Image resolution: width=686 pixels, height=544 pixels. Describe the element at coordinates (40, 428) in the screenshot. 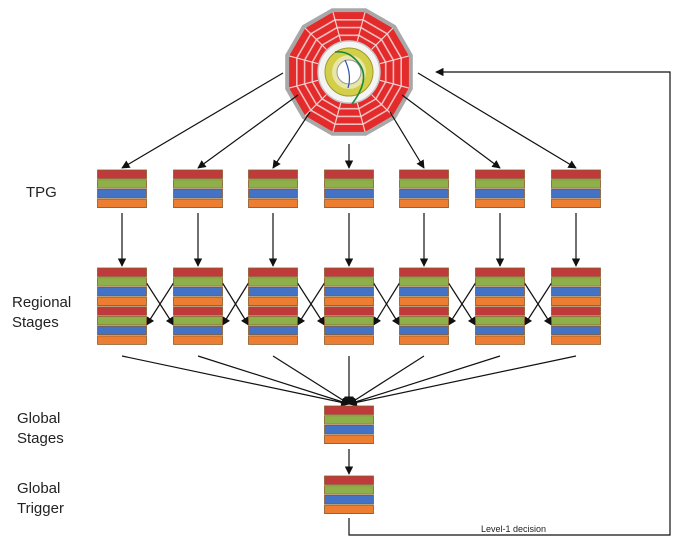

I see `global-stages-label: Global Stages` at that location.